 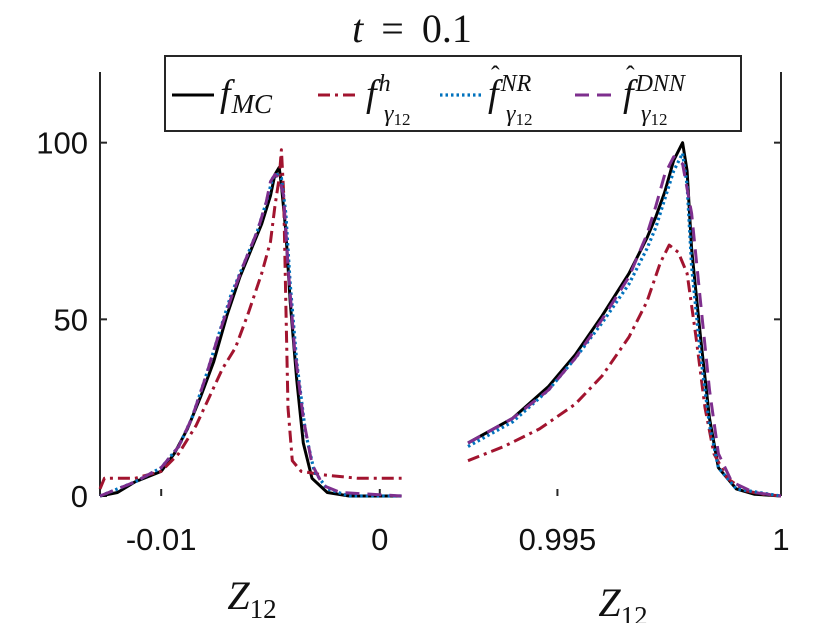 I want to click on xtick-label: 0, so click(x=379, y=539).